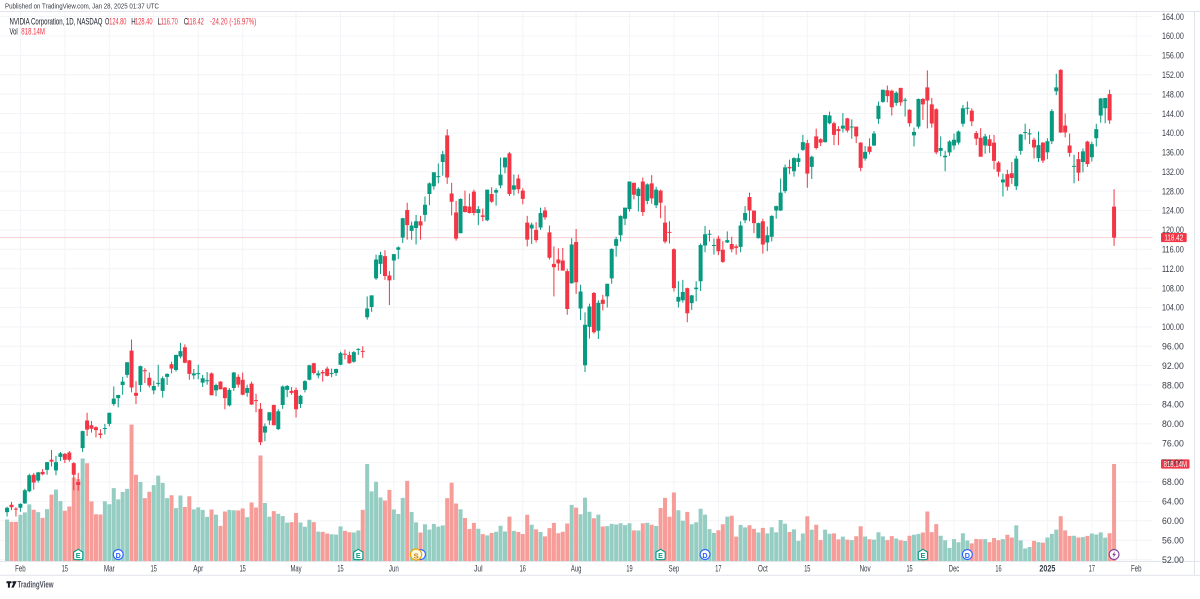 This screenshot has width=1200, height=599. What do you see at coordinates (1173, 443) in the screenshot?
I see `svg-text: 76.00` at bounding box center [1173, 443].